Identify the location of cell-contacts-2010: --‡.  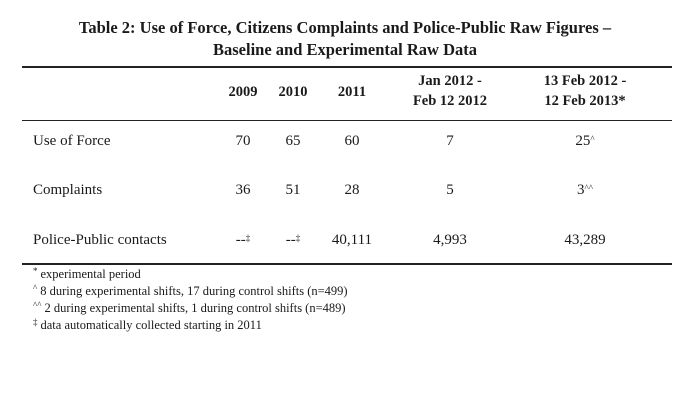
(293, 240).